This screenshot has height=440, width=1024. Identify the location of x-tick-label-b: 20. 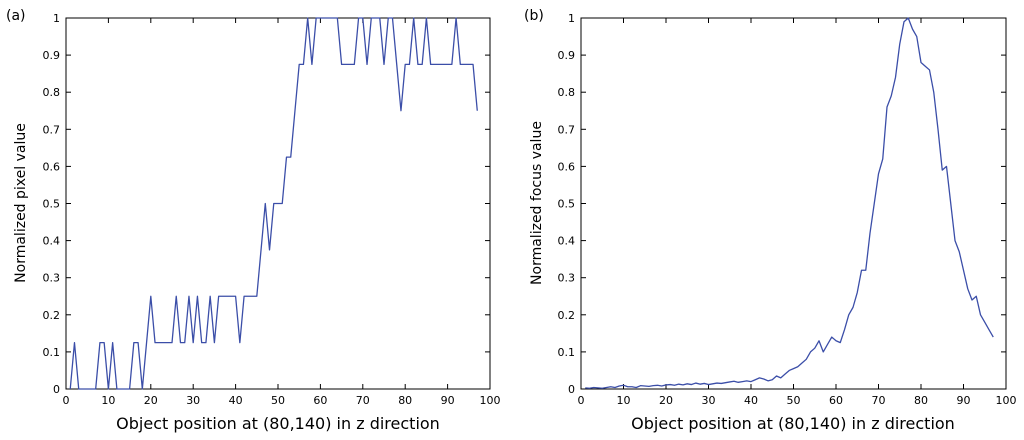
(666, 400).